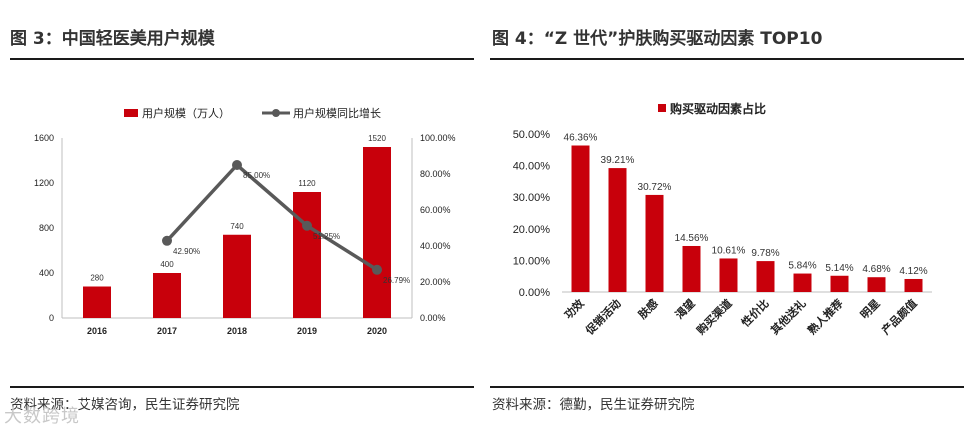 The height and width of the screenshot is (432, 974). I want to click on x-tick-label: 其他送礼, so click(788, 316).